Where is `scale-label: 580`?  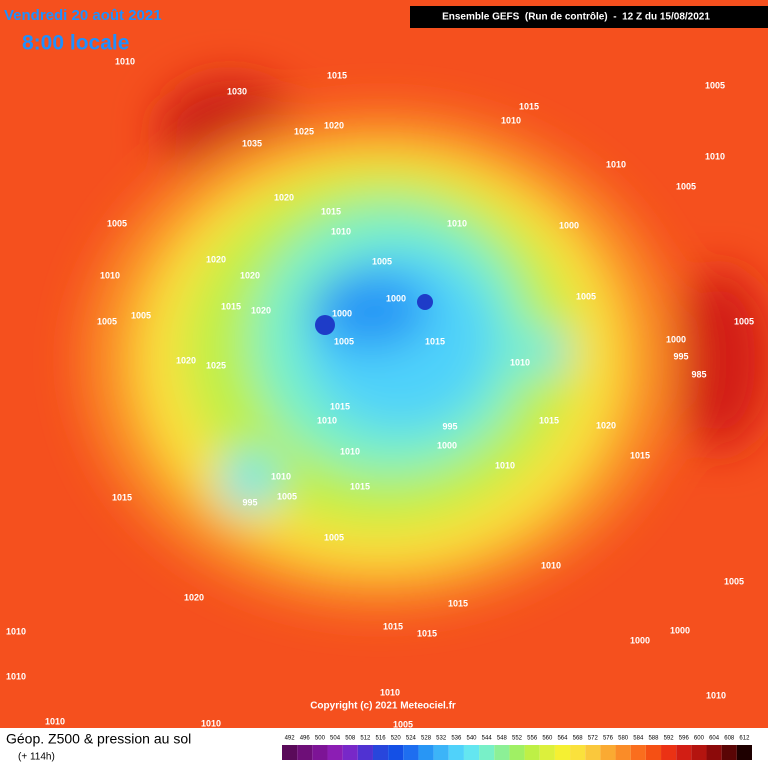
scale-label: 580 is located at coordinates (623, 739).